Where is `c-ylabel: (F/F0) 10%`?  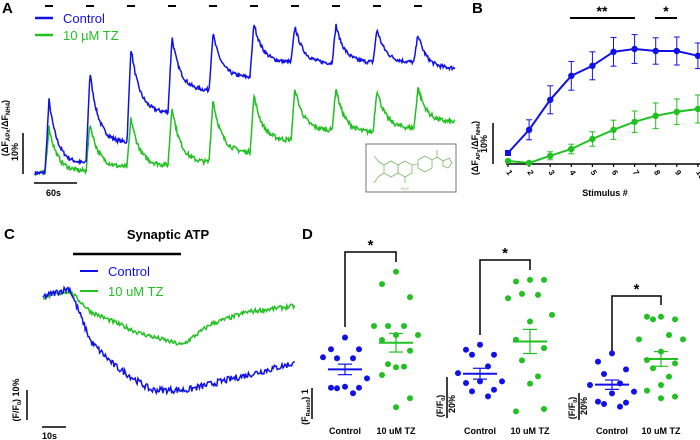 c-ylabel: (F/F0) 10% is located at coordinates (17, 399).